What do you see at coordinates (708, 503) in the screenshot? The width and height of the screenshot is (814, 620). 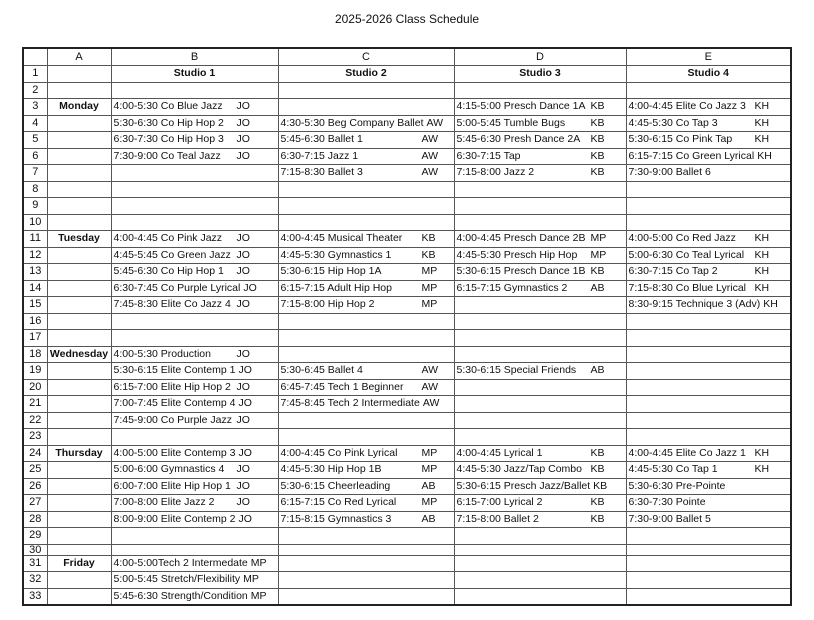 I see `class-cell: 6:30-7:30 Pointe` at bounding box center [708, 503].